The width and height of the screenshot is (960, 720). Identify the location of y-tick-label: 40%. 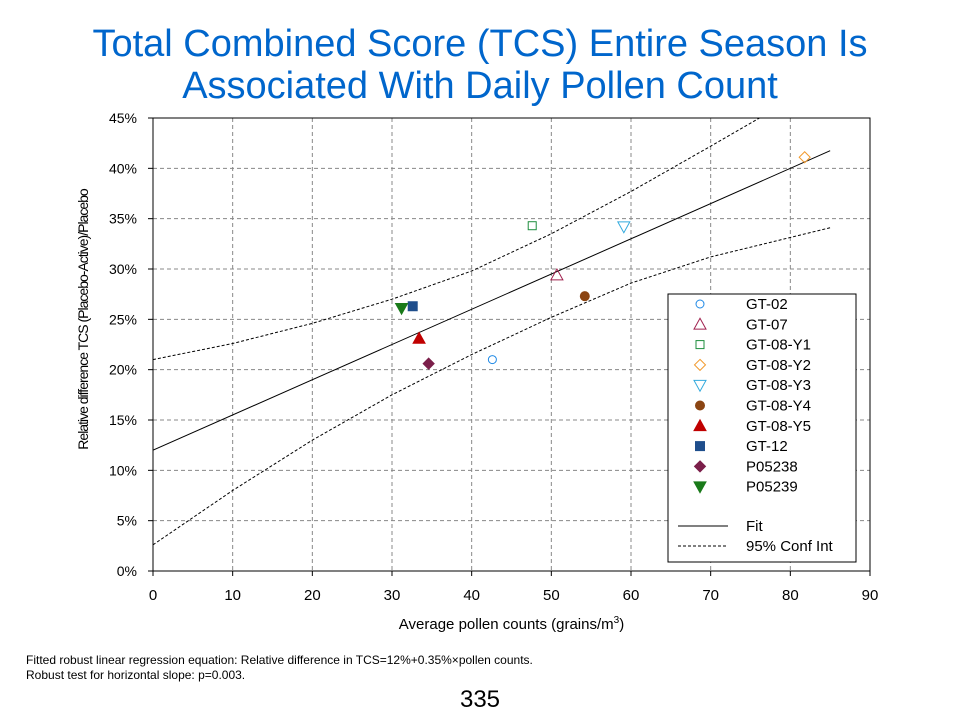
(123, 168).